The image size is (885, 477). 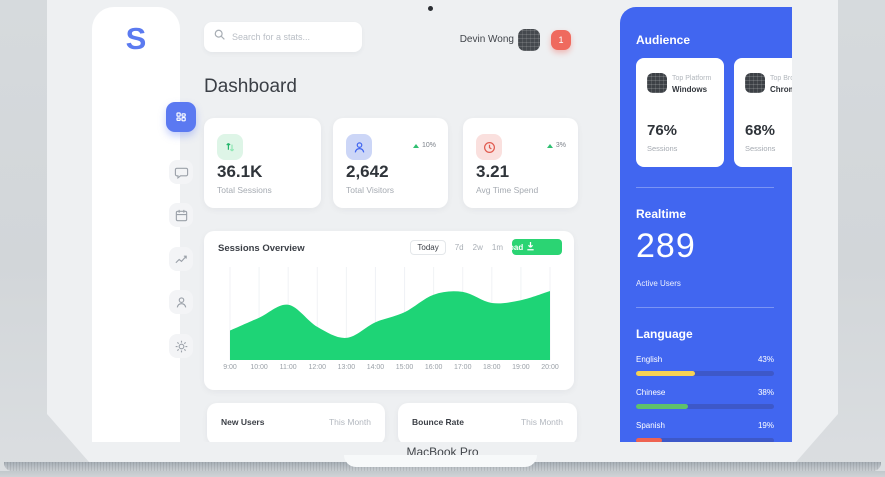 I want to click on gear-icon, so click(x=181, y=346).